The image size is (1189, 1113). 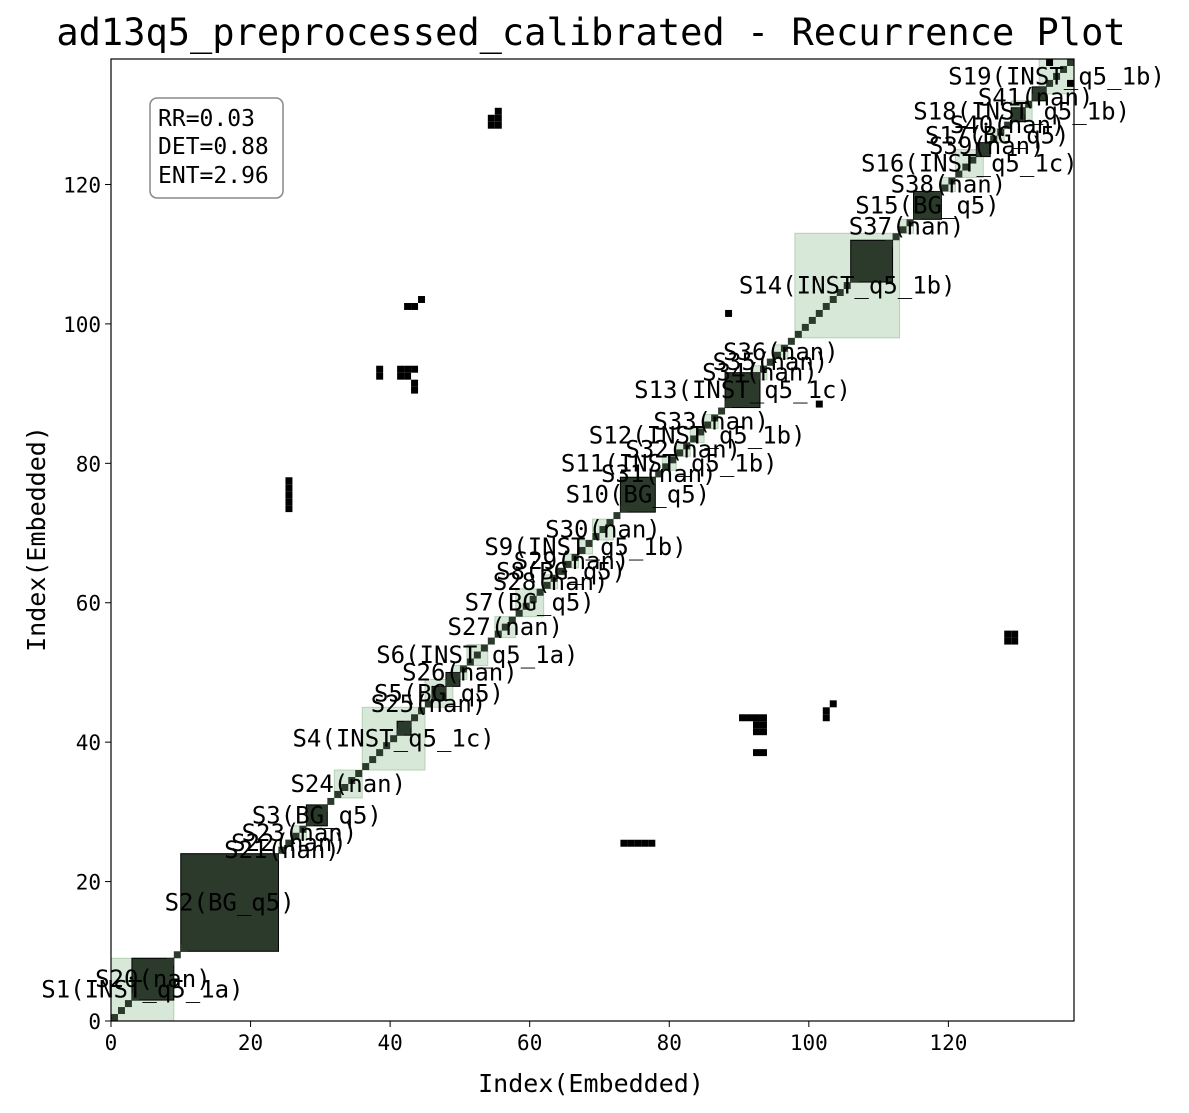 I want to click on segment-label-25: S33(nan), so click(x=711, y=421).